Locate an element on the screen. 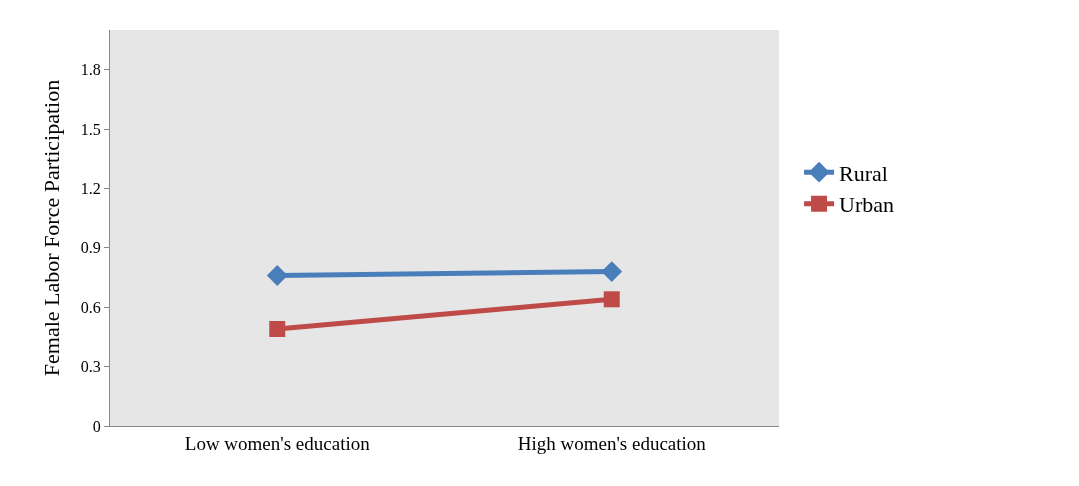 The width and height of the screenshot is (1079, 486). y-tick-label: 1.5 is located at coordinates (90, 129).